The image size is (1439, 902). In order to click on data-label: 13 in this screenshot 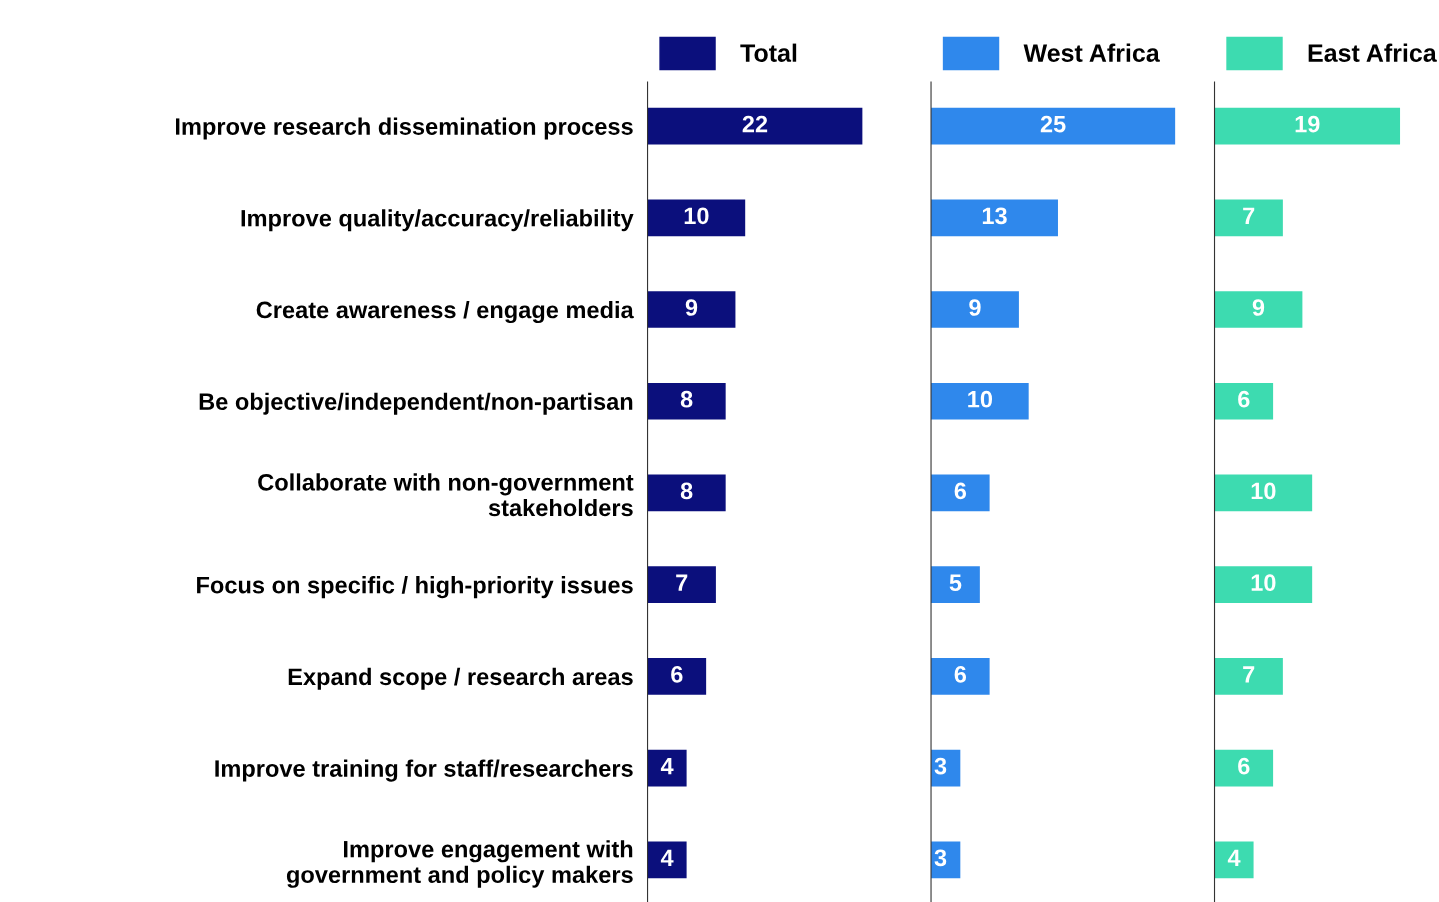, I will do `click(994, 216)`.